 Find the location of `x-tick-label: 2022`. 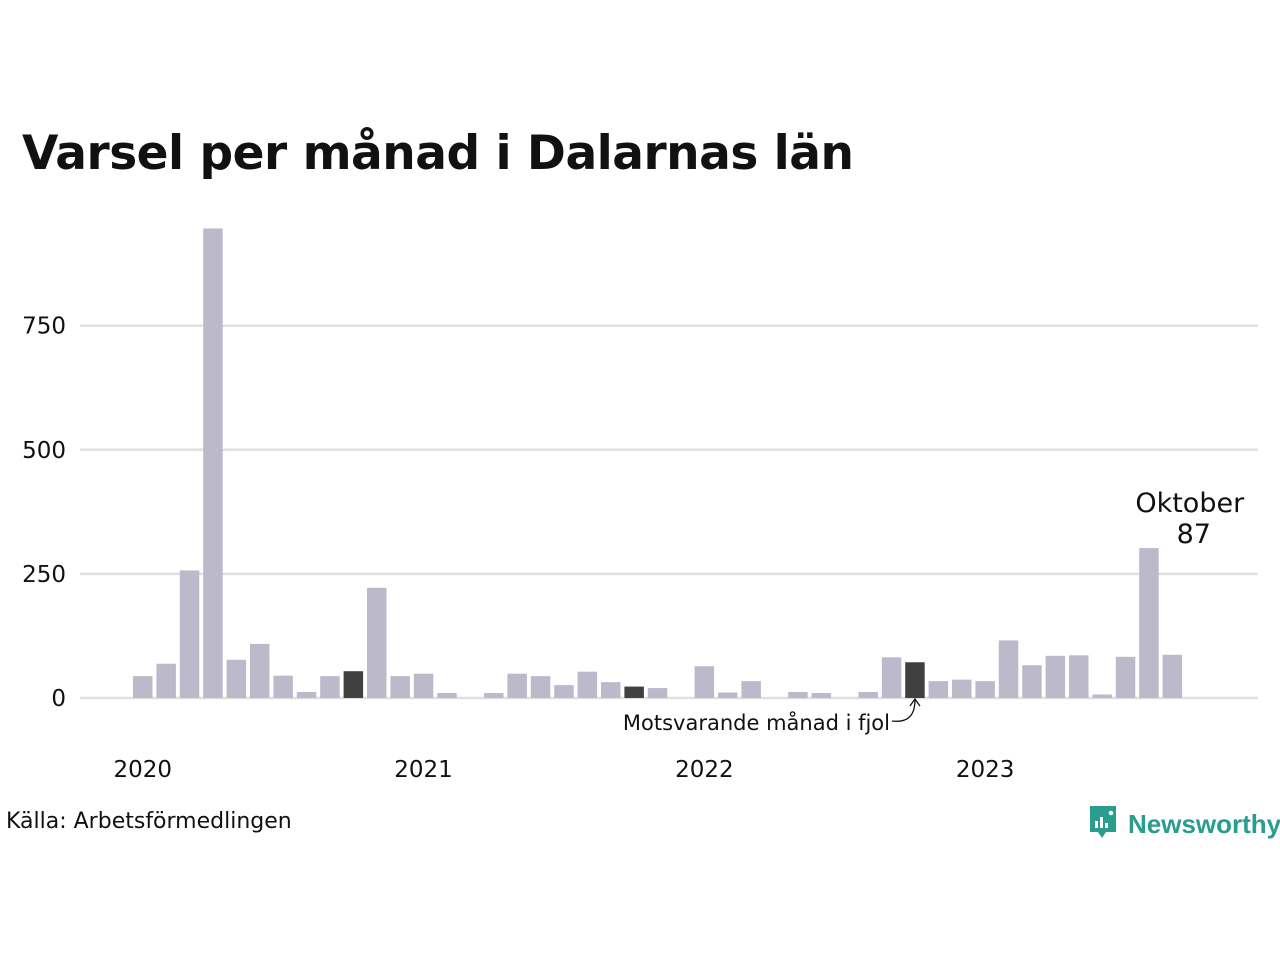

x-tick-label: 2022 is located at coordinates (704, 770).